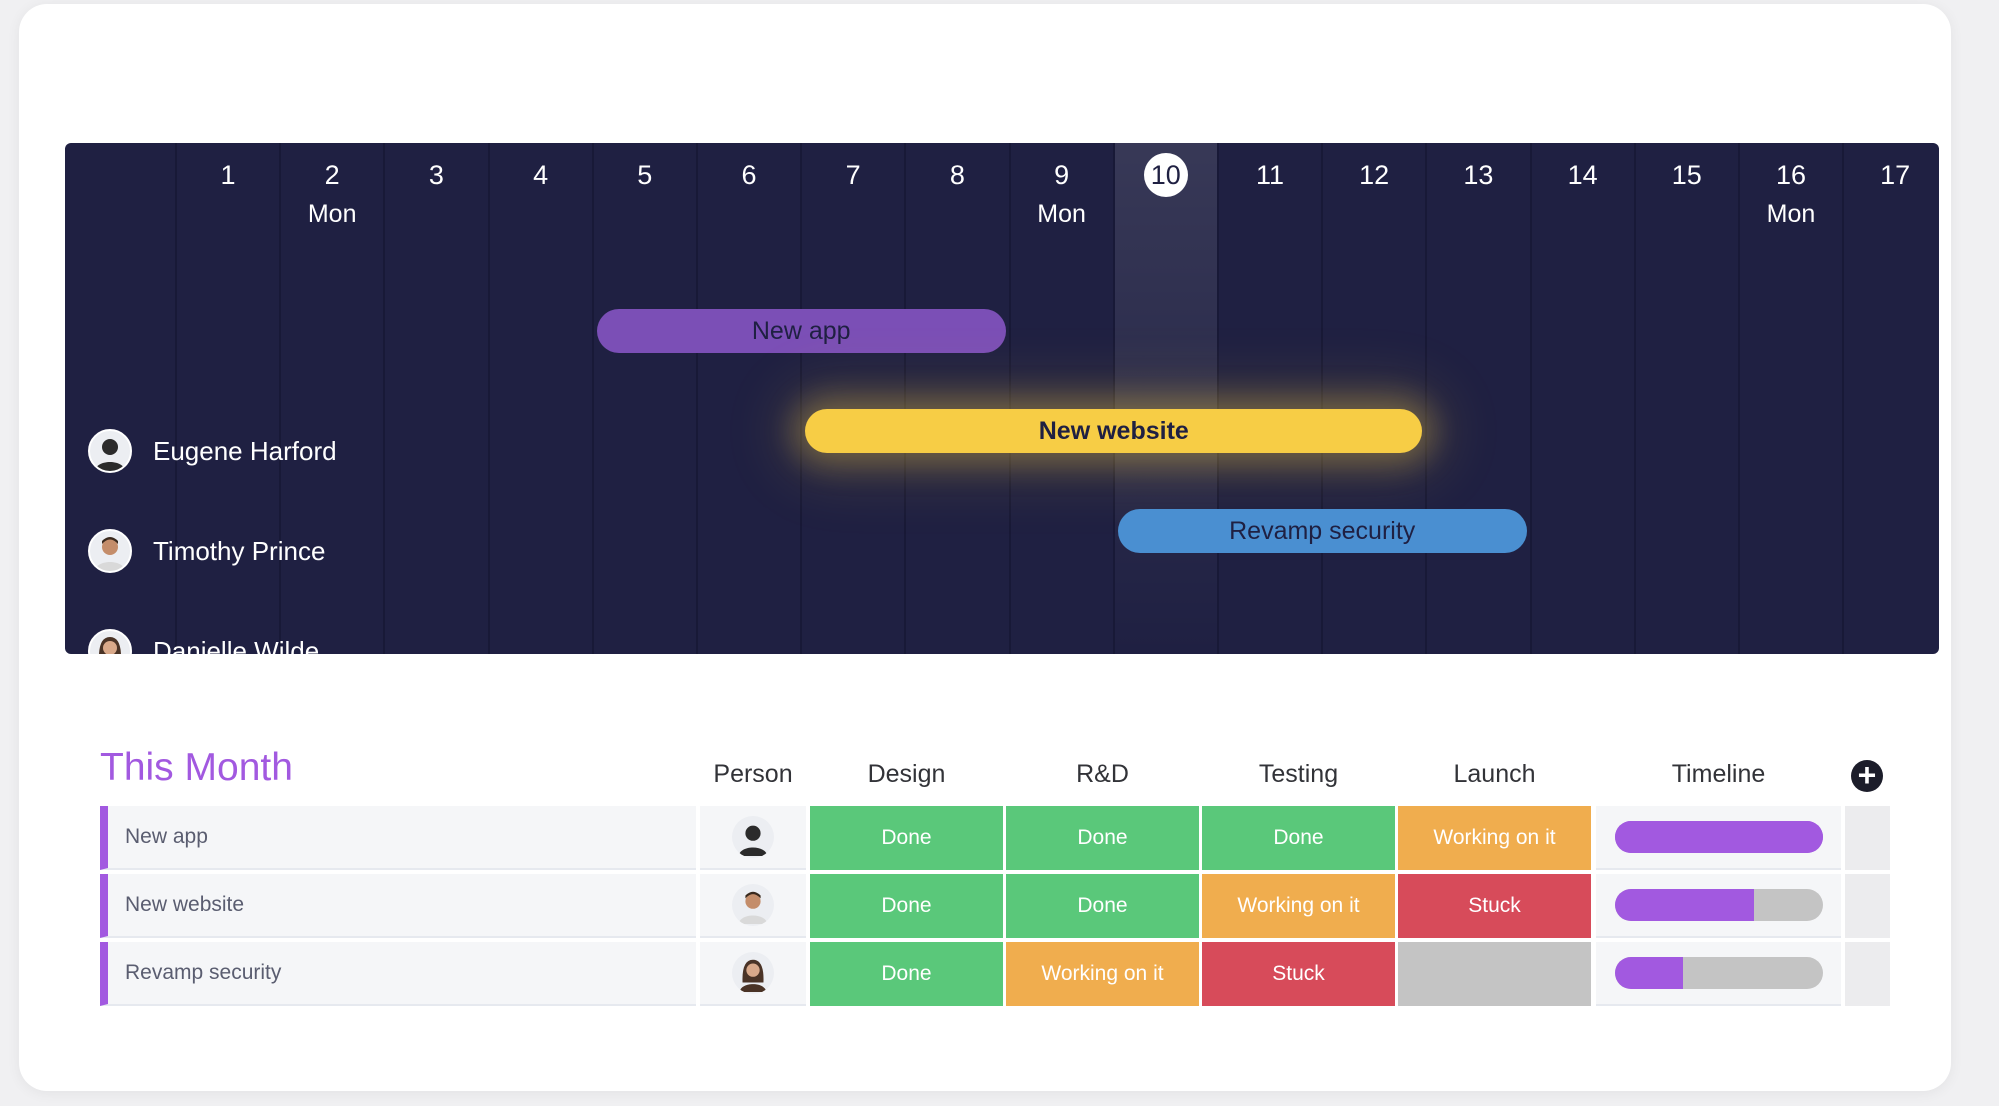 This screenshot has width=1999, height=1106. What do you see at coordinates (1791, 175) in the screenshot?
I see `day-number: 16` at bounding box center [1791, 175].